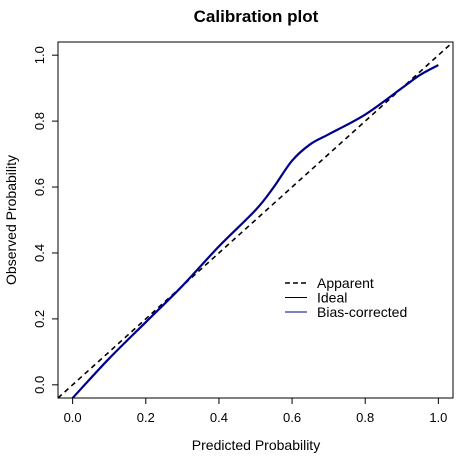 The image size is (459, 459). What do you see at coordinates (255, 411) in the screenshot?
I see `x-axis: 0.0 0.2 0.4 0.6 0.8 1.0` at bounding box center [255, 411].